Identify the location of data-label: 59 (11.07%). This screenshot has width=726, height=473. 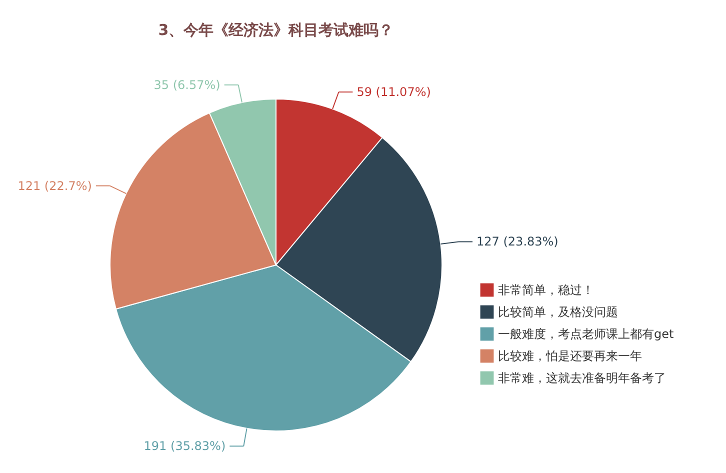
(393, 92).